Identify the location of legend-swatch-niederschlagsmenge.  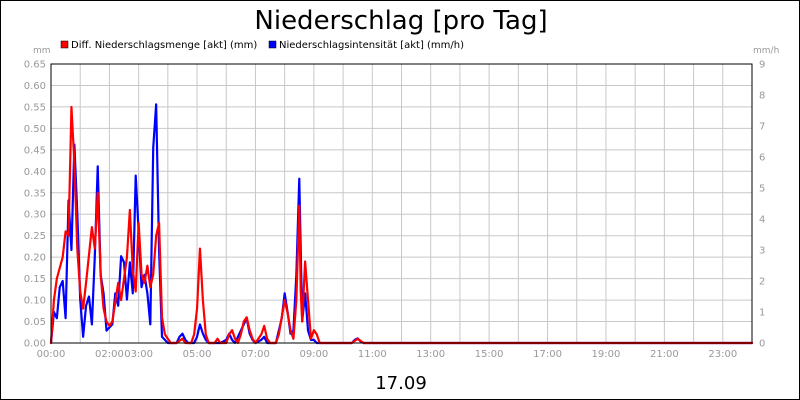
(64, 44).